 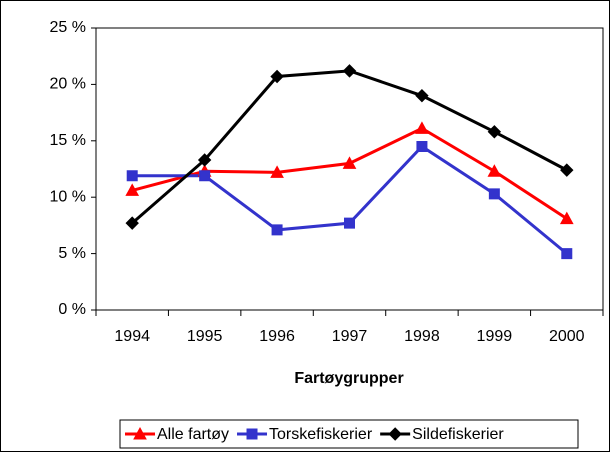 What do you see at coordinates (495, 336) in the screenshot?
I see `x-tick-label: 1999` at bounding box center [495, 336].